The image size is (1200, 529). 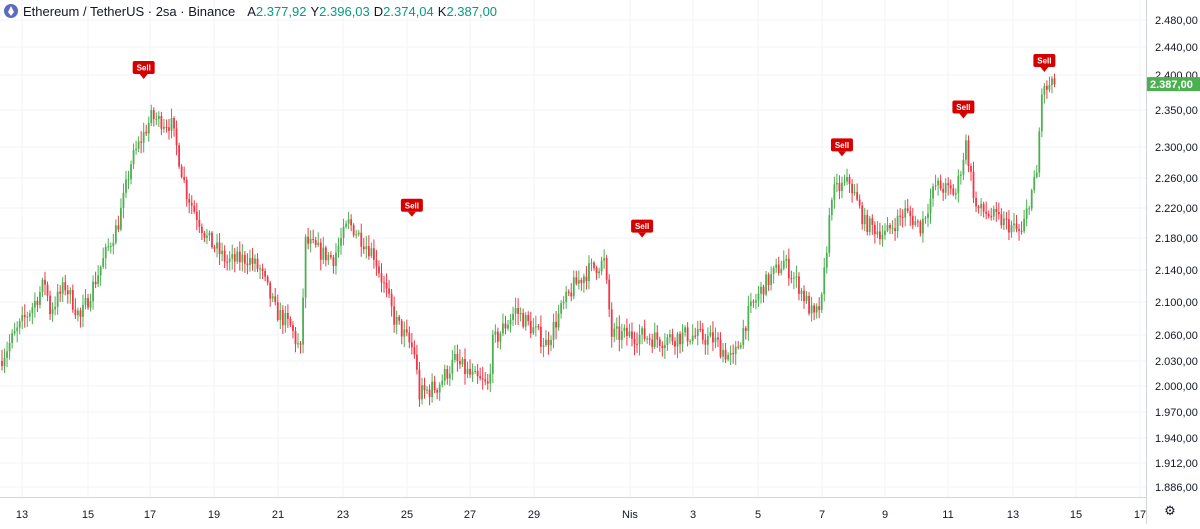 I want to click on time-tick-label: 25, so click(x=407, y=515).